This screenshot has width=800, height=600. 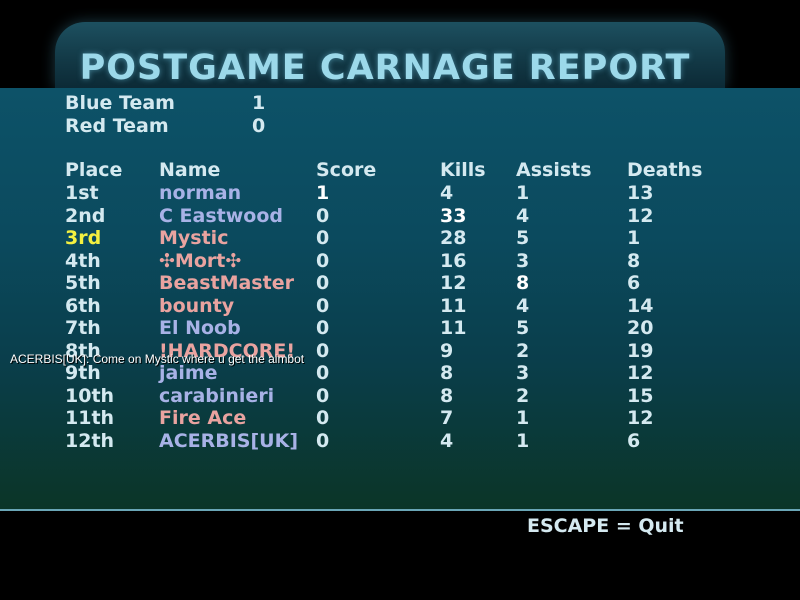 I want to click on cell-kills: 16, so click(x=453, y=260).